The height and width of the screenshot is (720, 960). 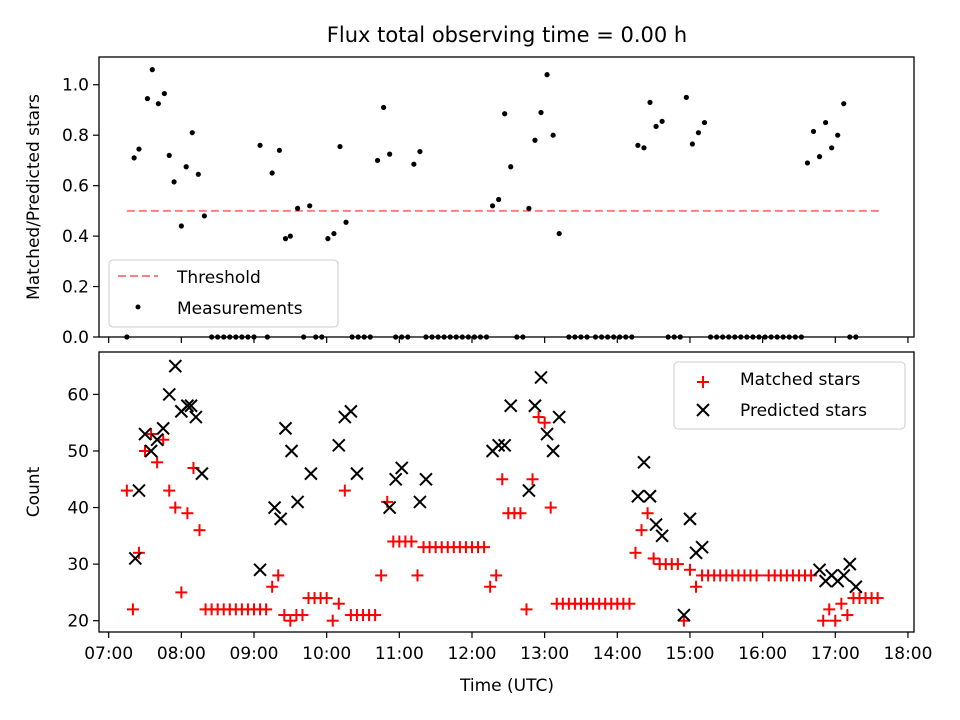 I want to click on x-tick-label: 18:00, so click(x=907, y=654).